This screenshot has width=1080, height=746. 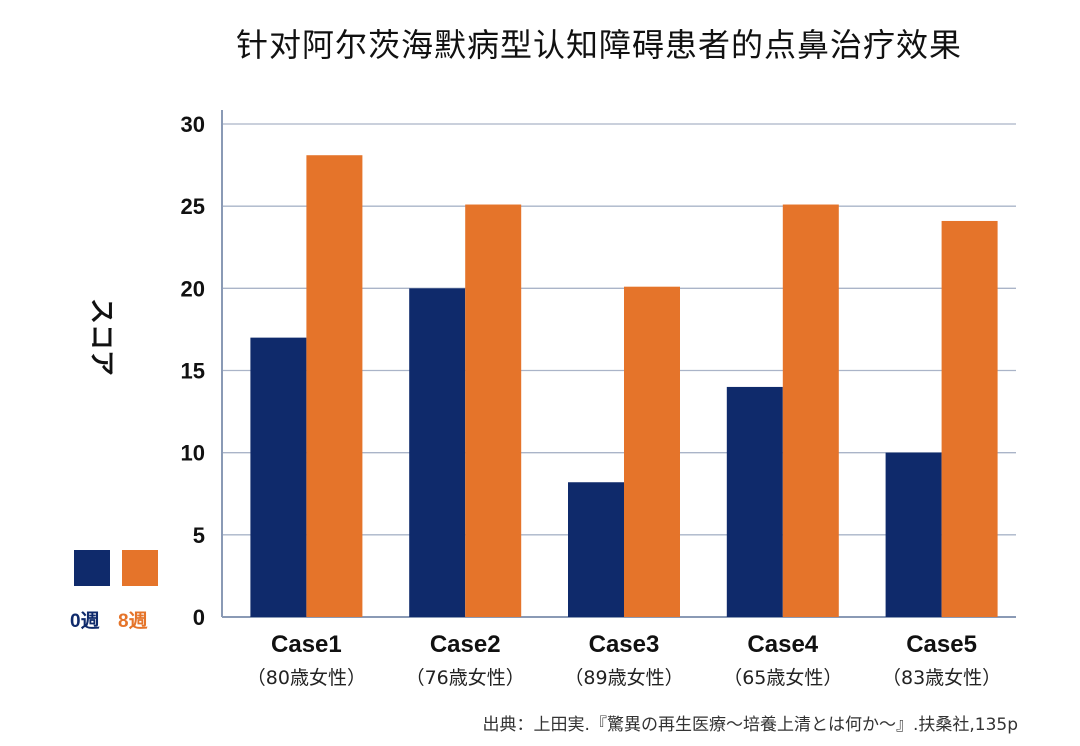 I want to click on x-sublabel-case3: （89歳女性）, so click(x=623, y=678).